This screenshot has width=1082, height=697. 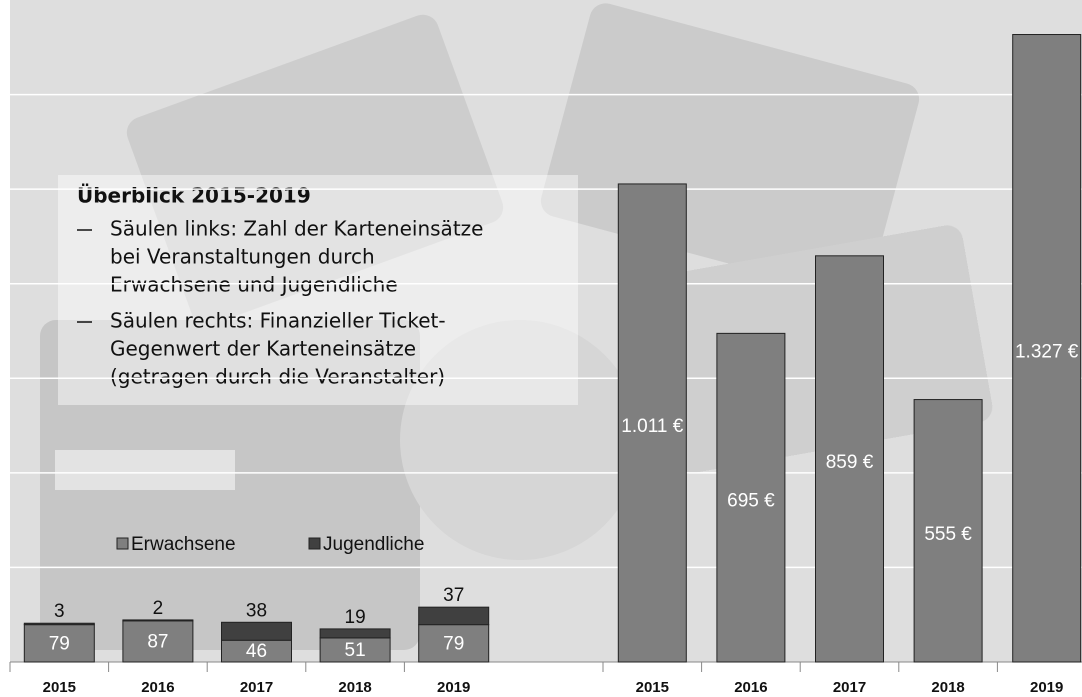 What do you see at coordinates (158, 608) in the screenshot?
I see `data-label: 2` at bounding box center [158, 608].